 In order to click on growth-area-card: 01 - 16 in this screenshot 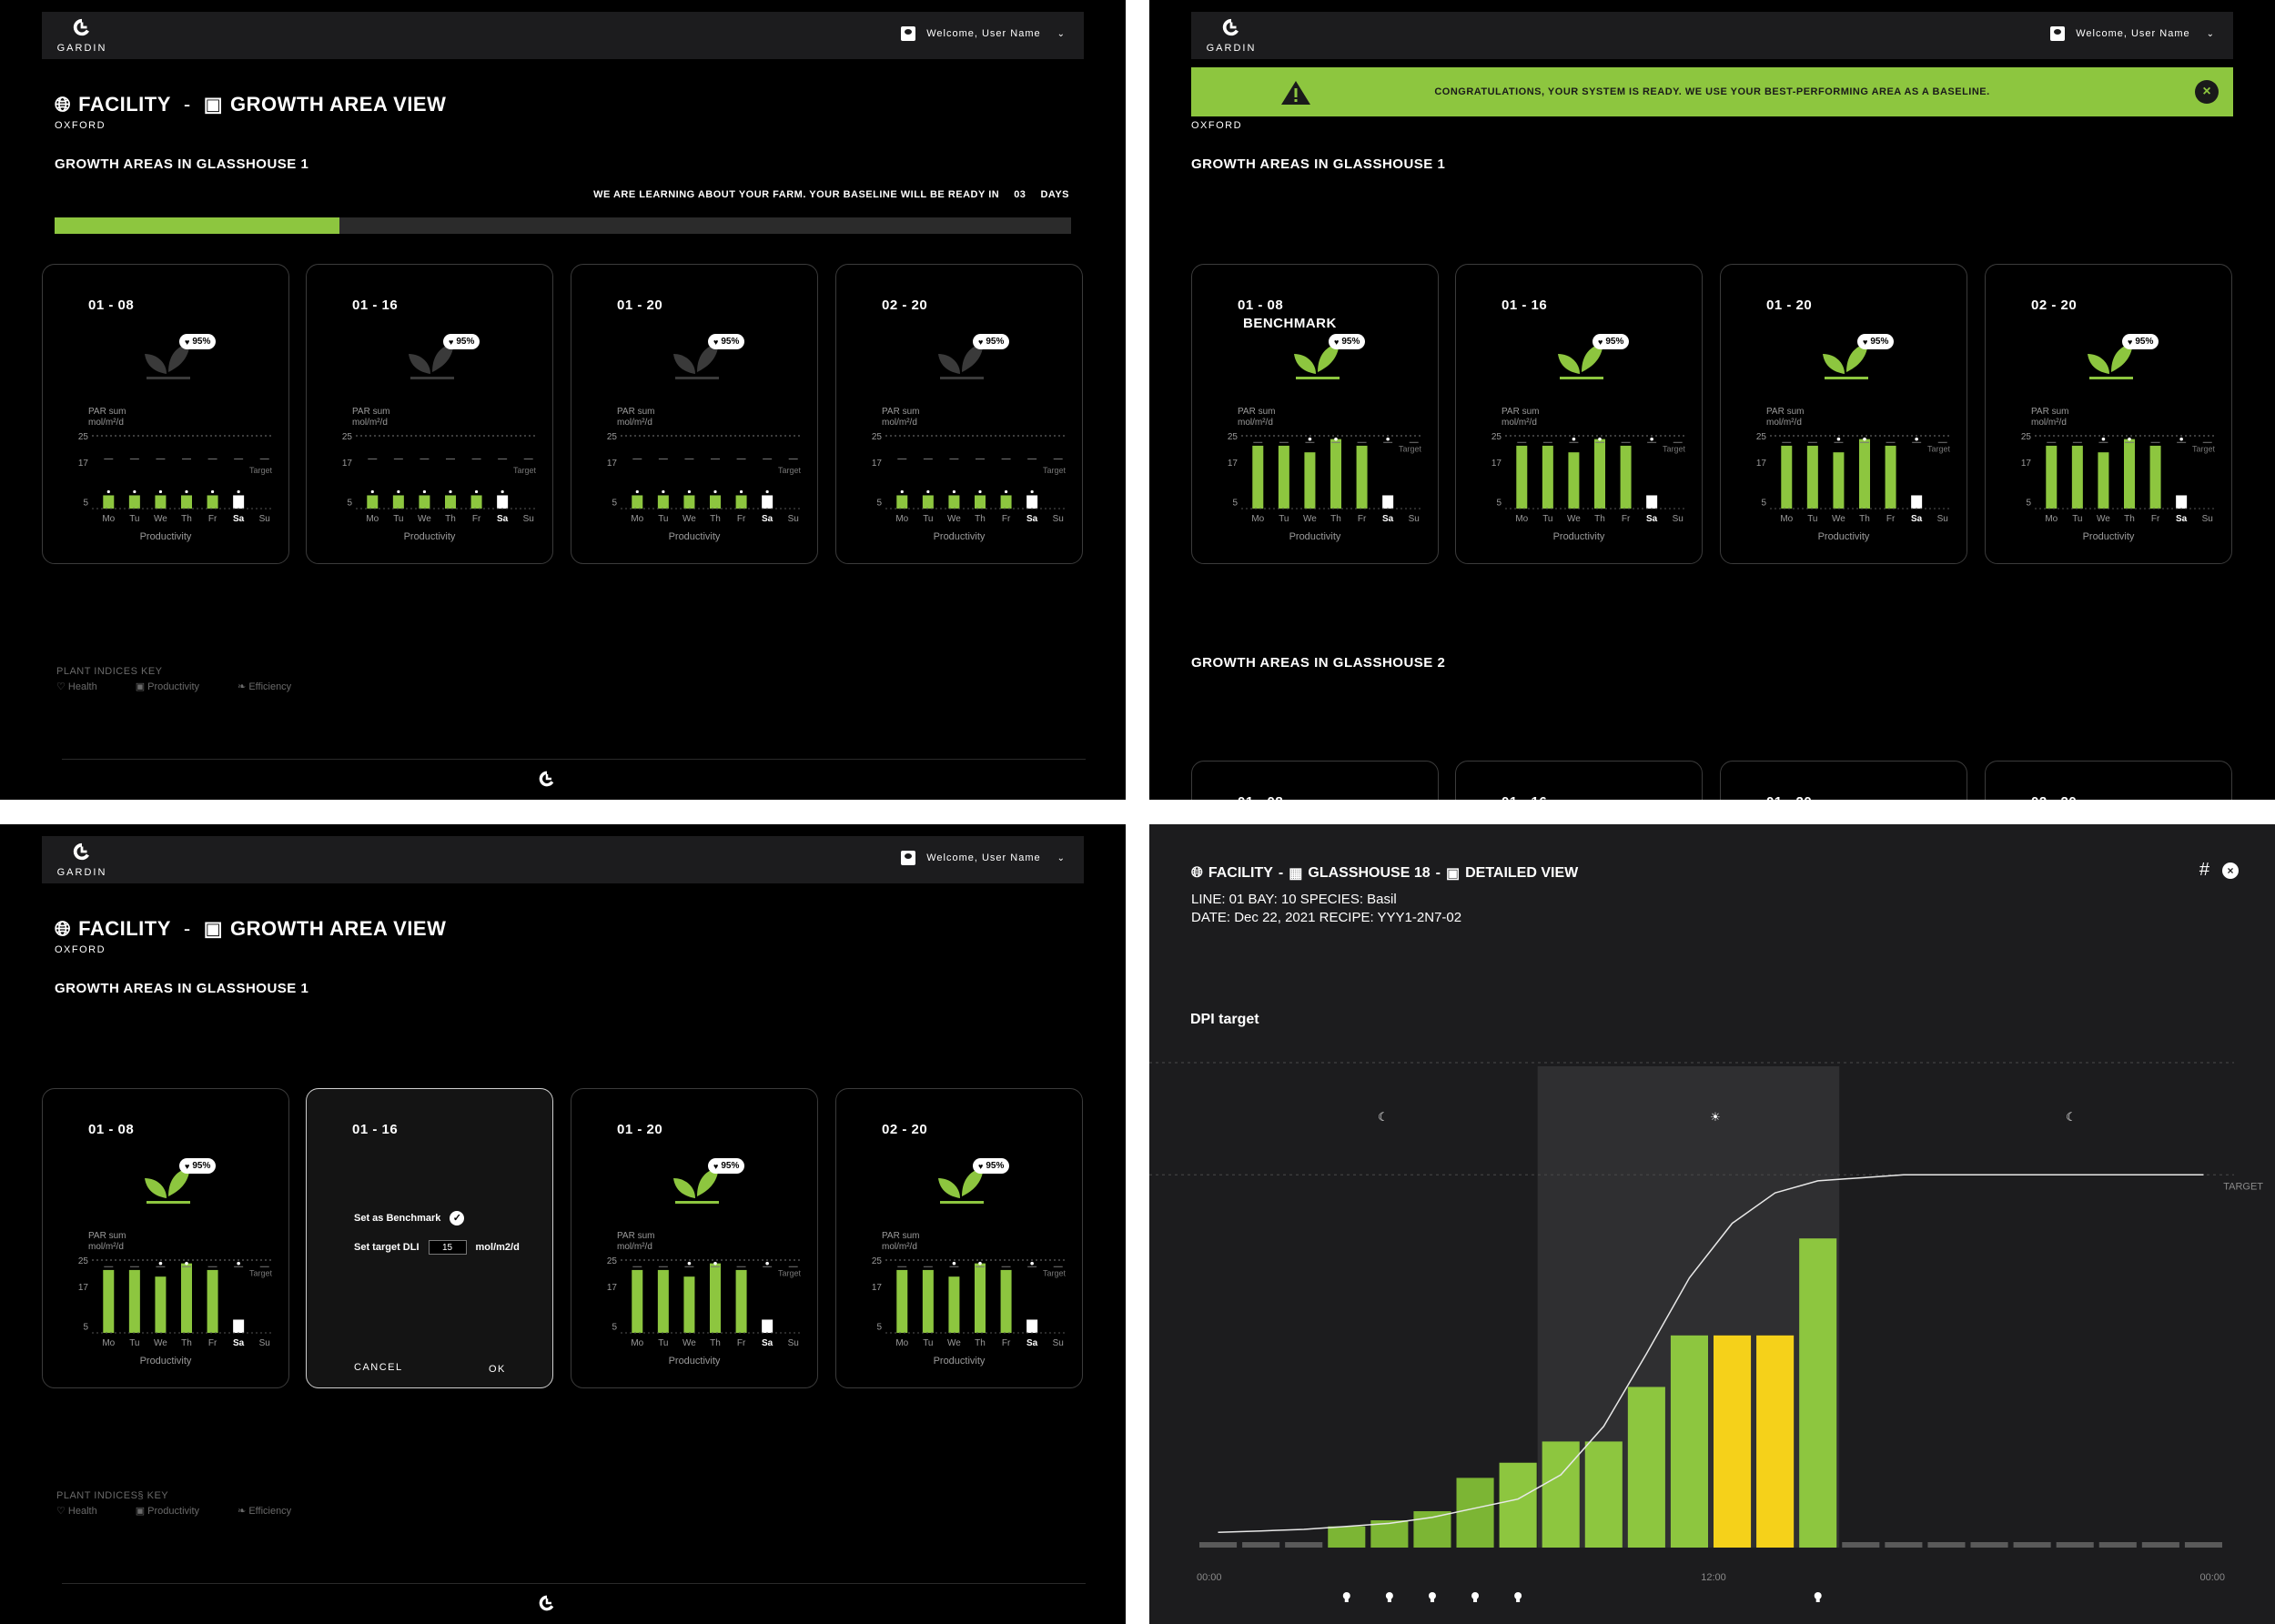, I will do `click(1579, 780)`.